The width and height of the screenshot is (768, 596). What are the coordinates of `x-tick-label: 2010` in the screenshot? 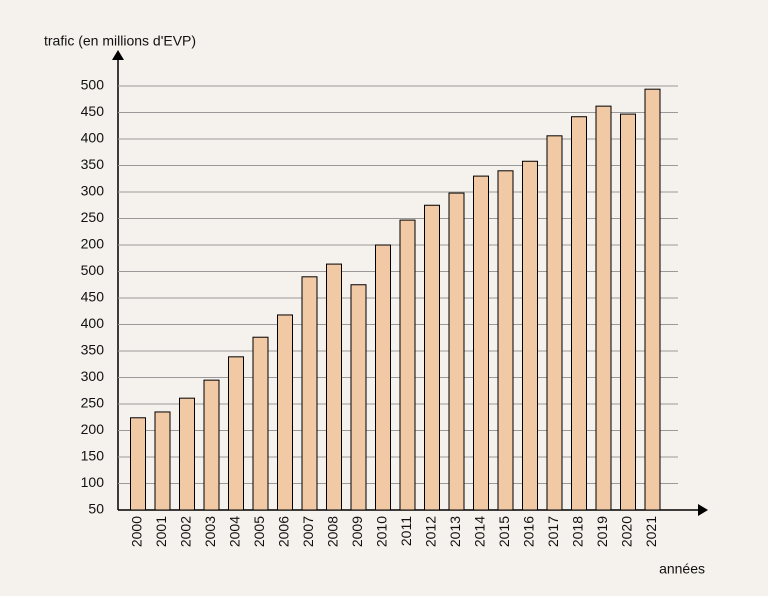 It's located at (382, 531).